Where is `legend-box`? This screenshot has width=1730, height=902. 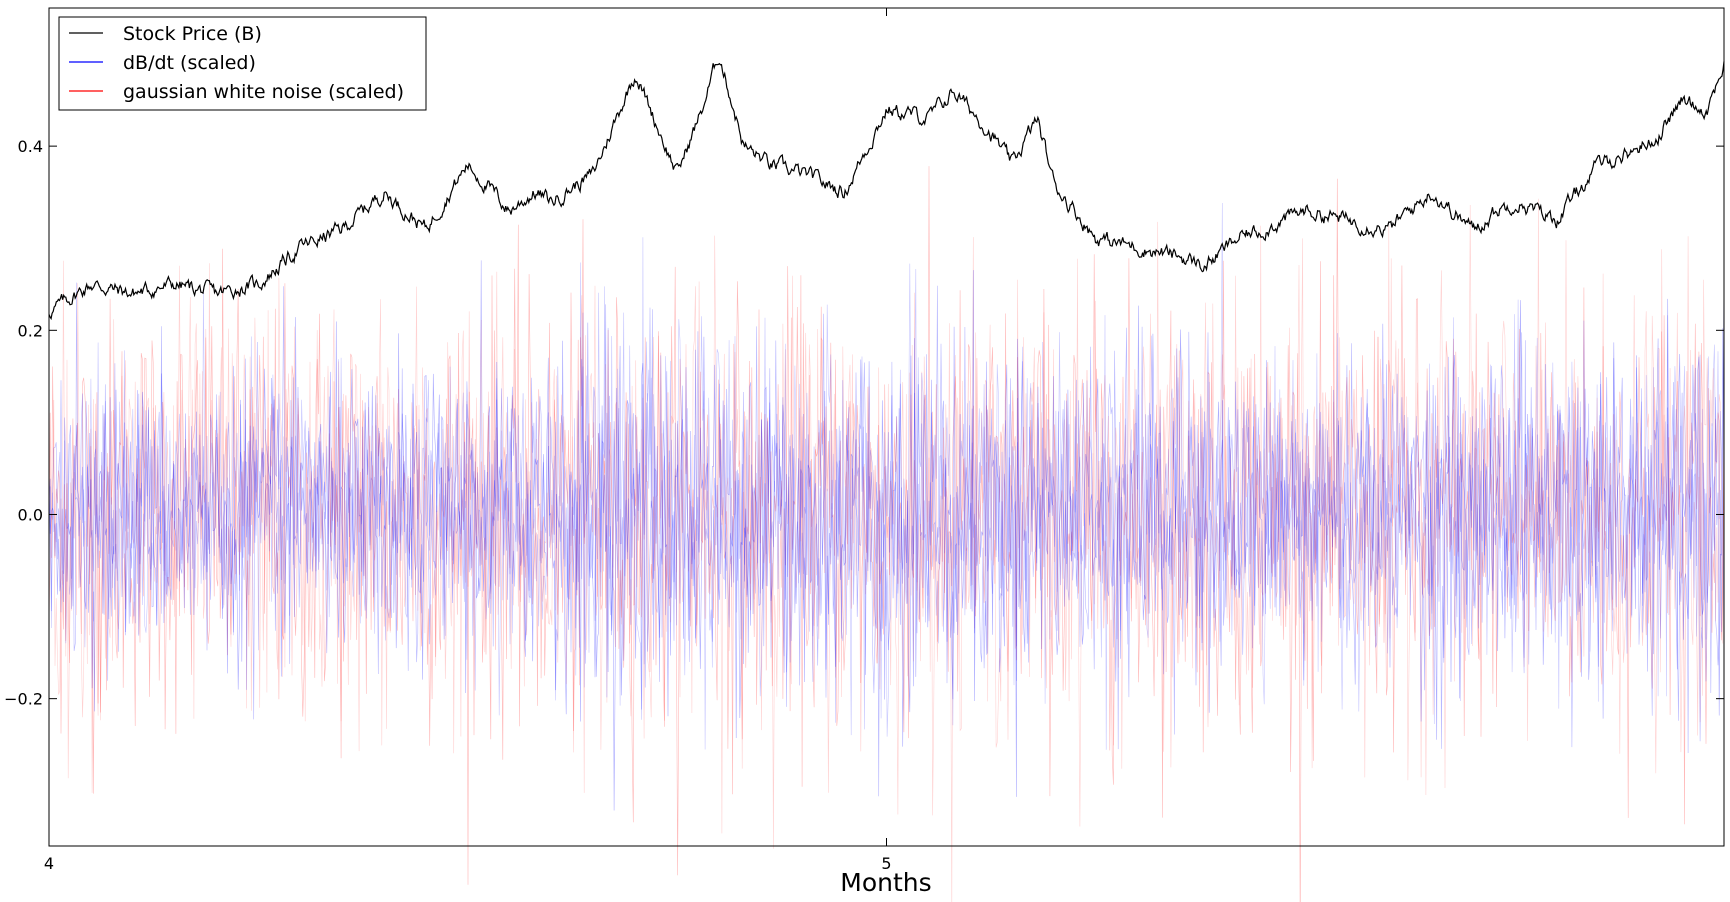 legend-box is located at coordinates (242, 63).